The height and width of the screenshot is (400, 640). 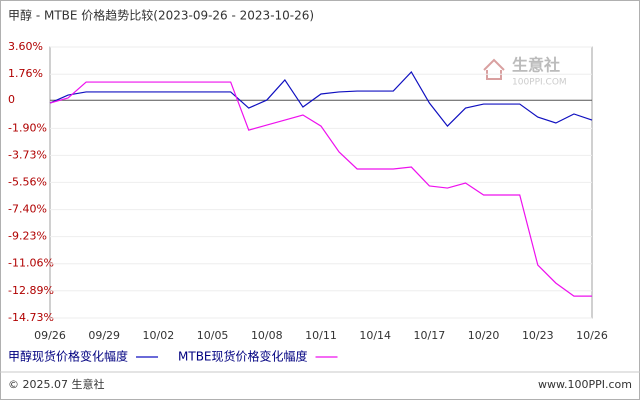 What do you see at coordinates (159, 335) in the screenshot?
I see `x-tick-label: 10/02` at bounding box center [159, 335].